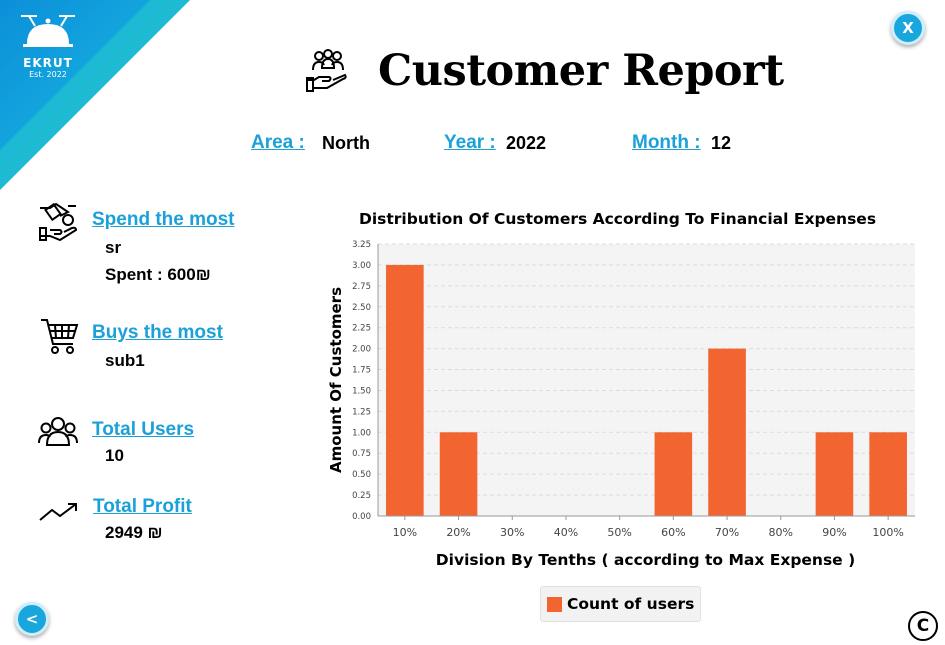  I want to click on chart-y-axis-label: Amount Of Customers, so click(336, 380).